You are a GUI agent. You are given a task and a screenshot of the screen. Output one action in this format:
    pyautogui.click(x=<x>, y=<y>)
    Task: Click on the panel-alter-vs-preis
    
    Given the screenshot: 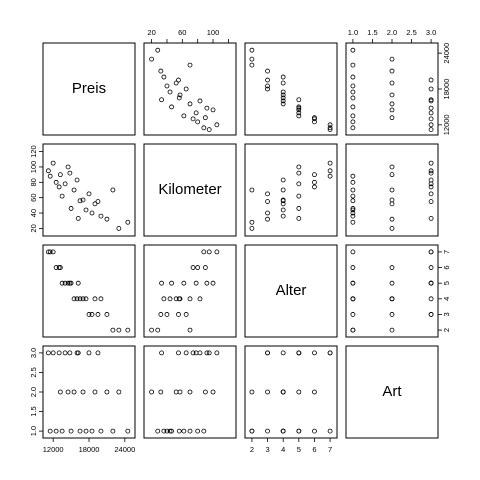 What is the action you would take?
    pyautogui.click(x=89, y=291)
    